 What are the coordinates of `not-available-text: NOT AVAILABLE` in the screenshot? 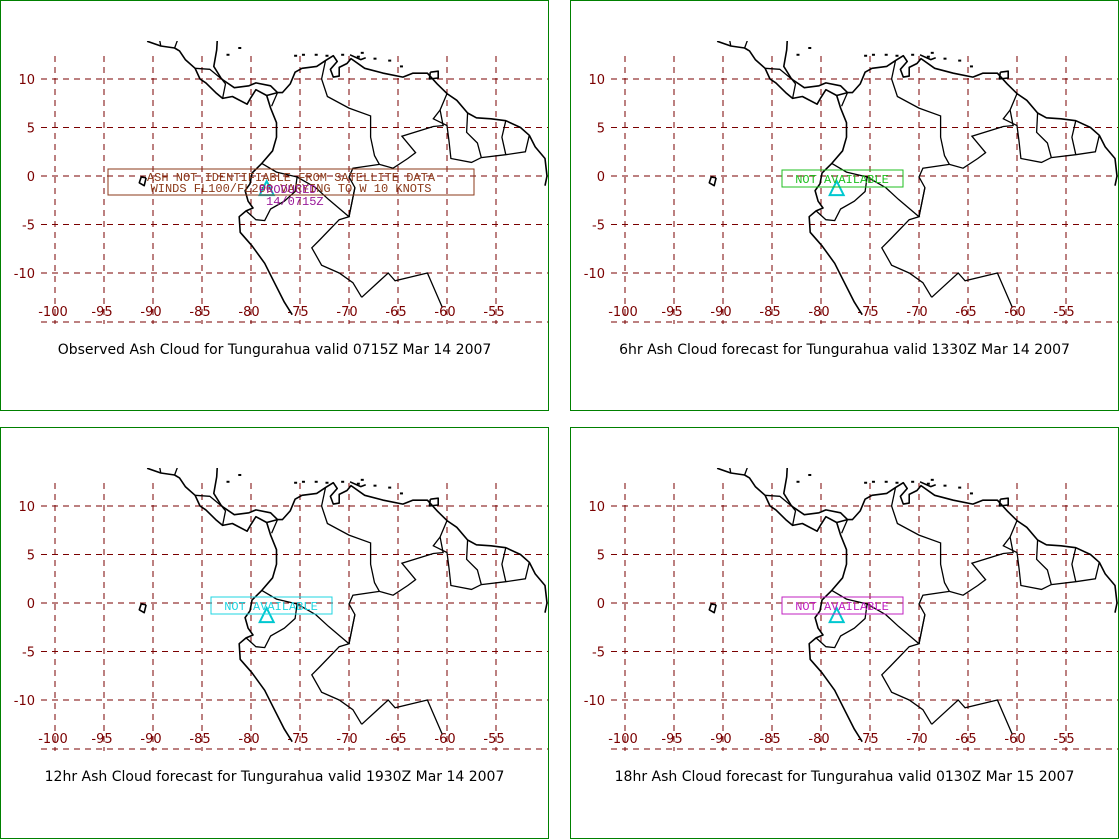 It's located at (842, 180).